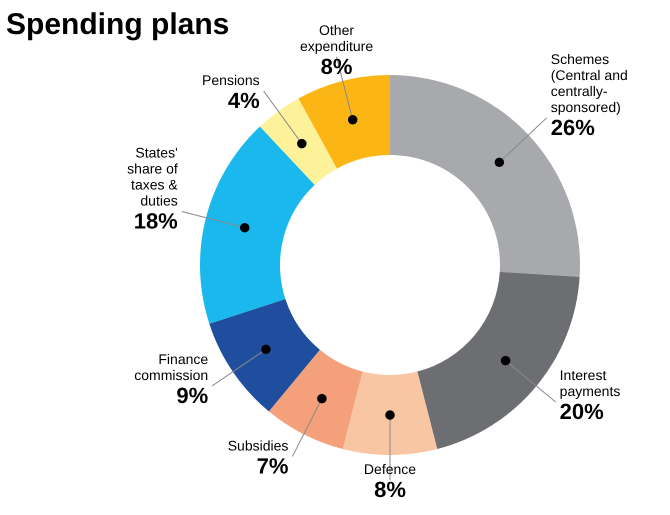 The image size is (670, 515). Describe the element at coordinates (582, 411) in the screenshot. I see `data-label: 20%` at that location.